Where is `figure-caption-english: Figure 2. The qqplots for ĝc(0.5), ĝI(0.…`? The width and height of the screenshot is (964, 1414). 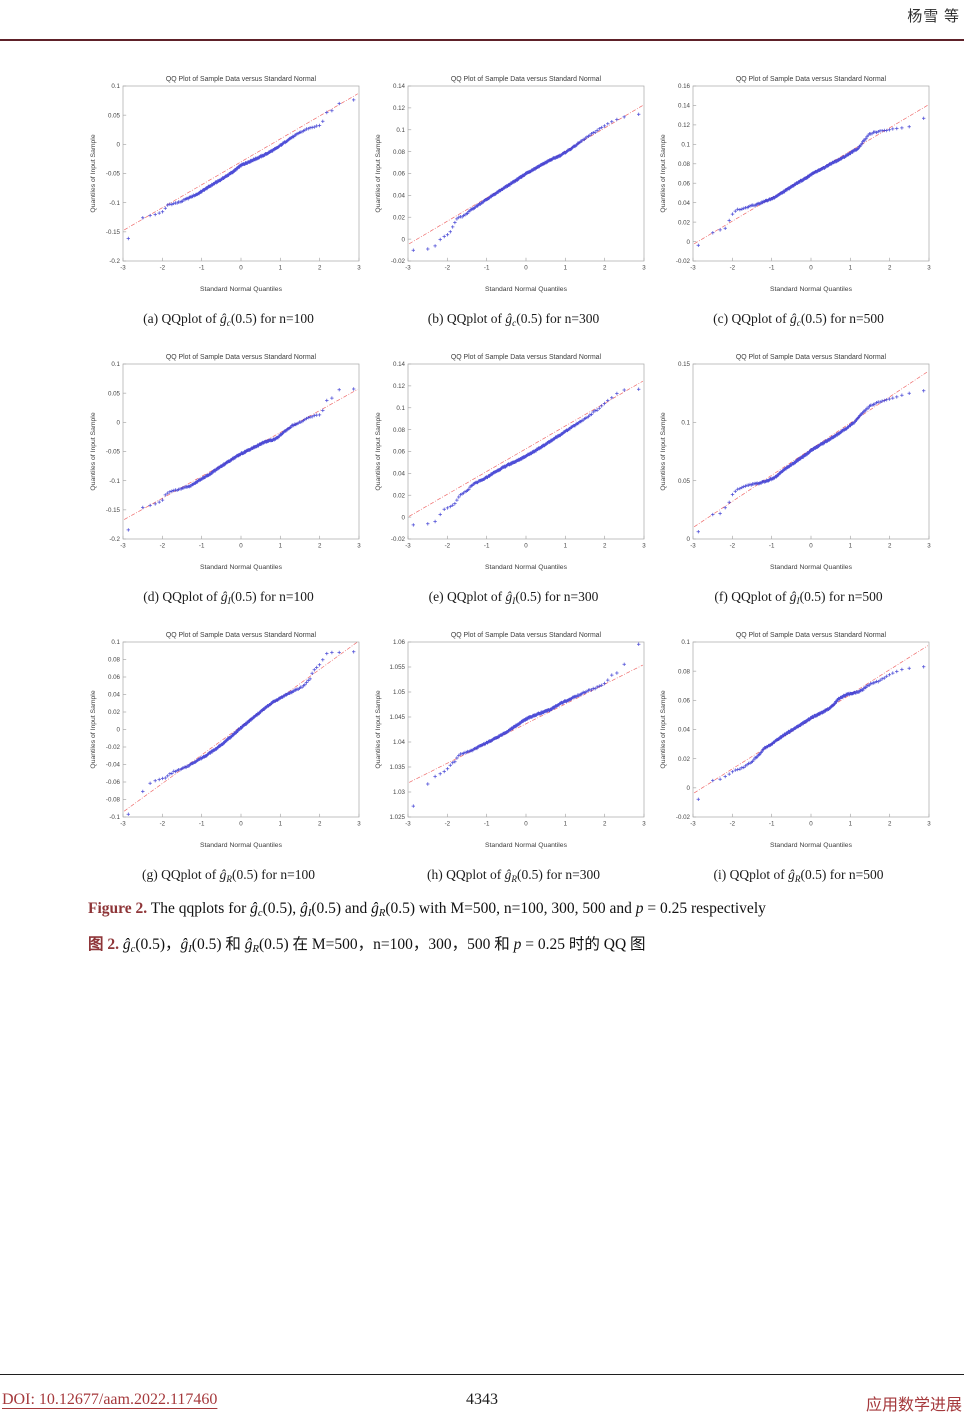 figure-caption-english: Figure 2. The qqplots for ĝc(0.5), ĝI(0.… is located at coordinates (526, 911).